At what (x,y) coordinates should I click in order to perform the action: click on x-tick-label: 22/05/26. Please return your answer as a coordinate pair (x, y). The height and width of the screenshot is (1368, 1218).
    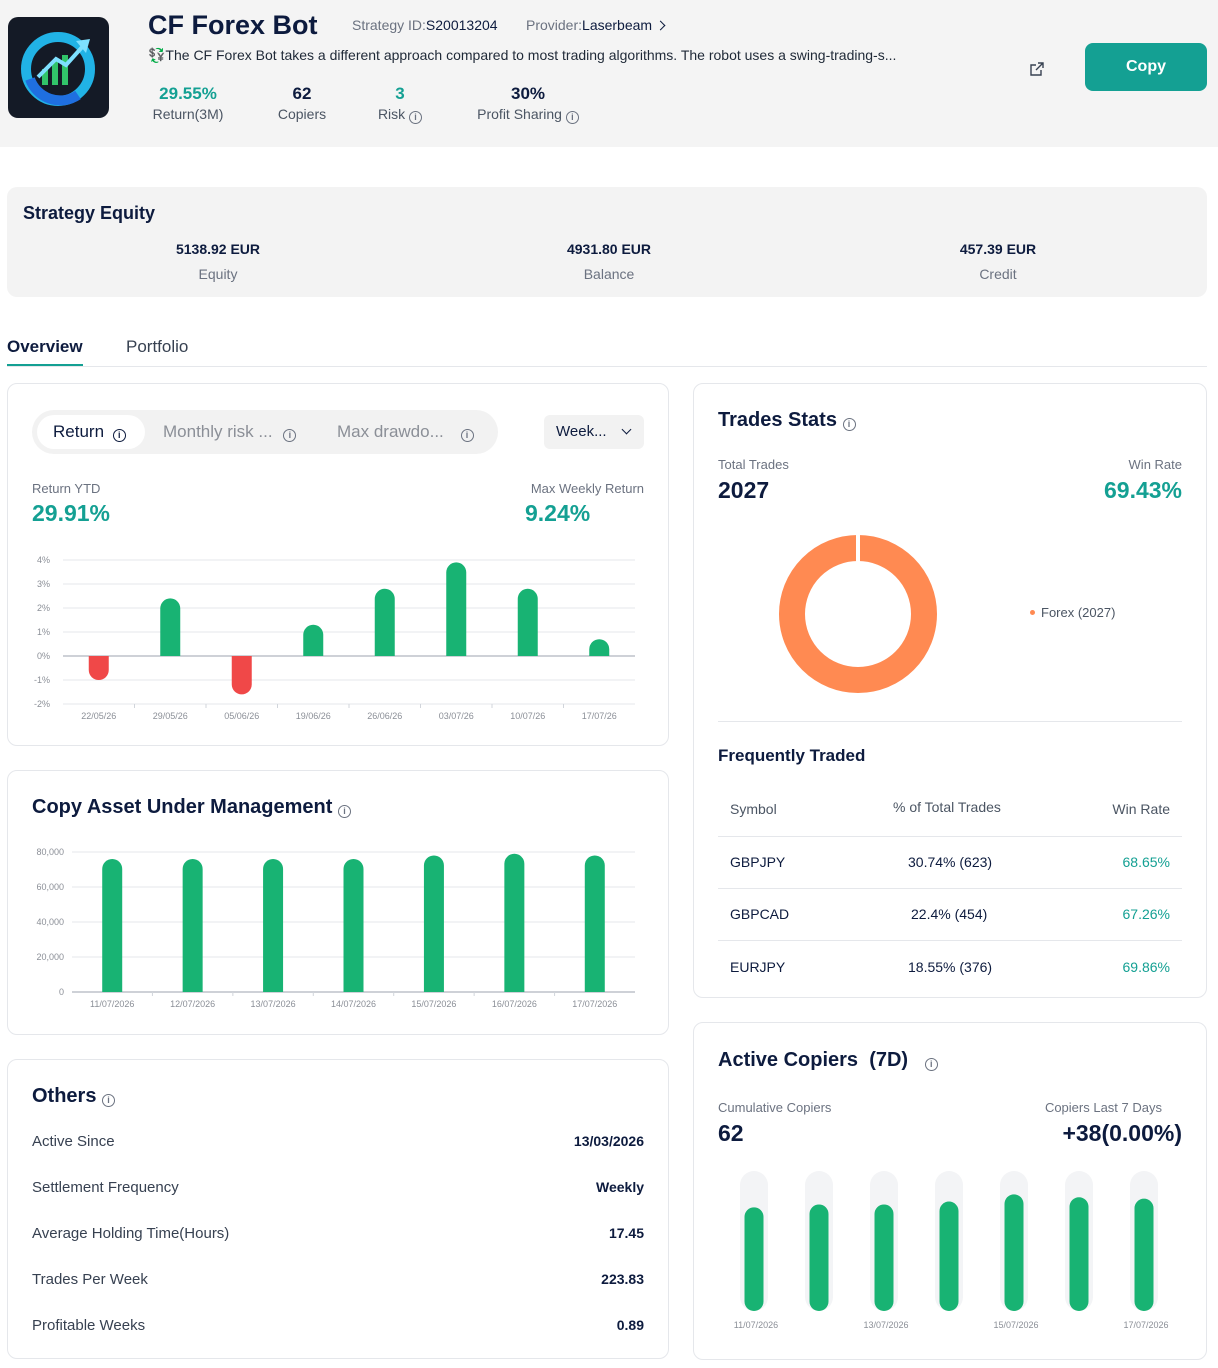
    Looking at the image, I should click on (98, 716).